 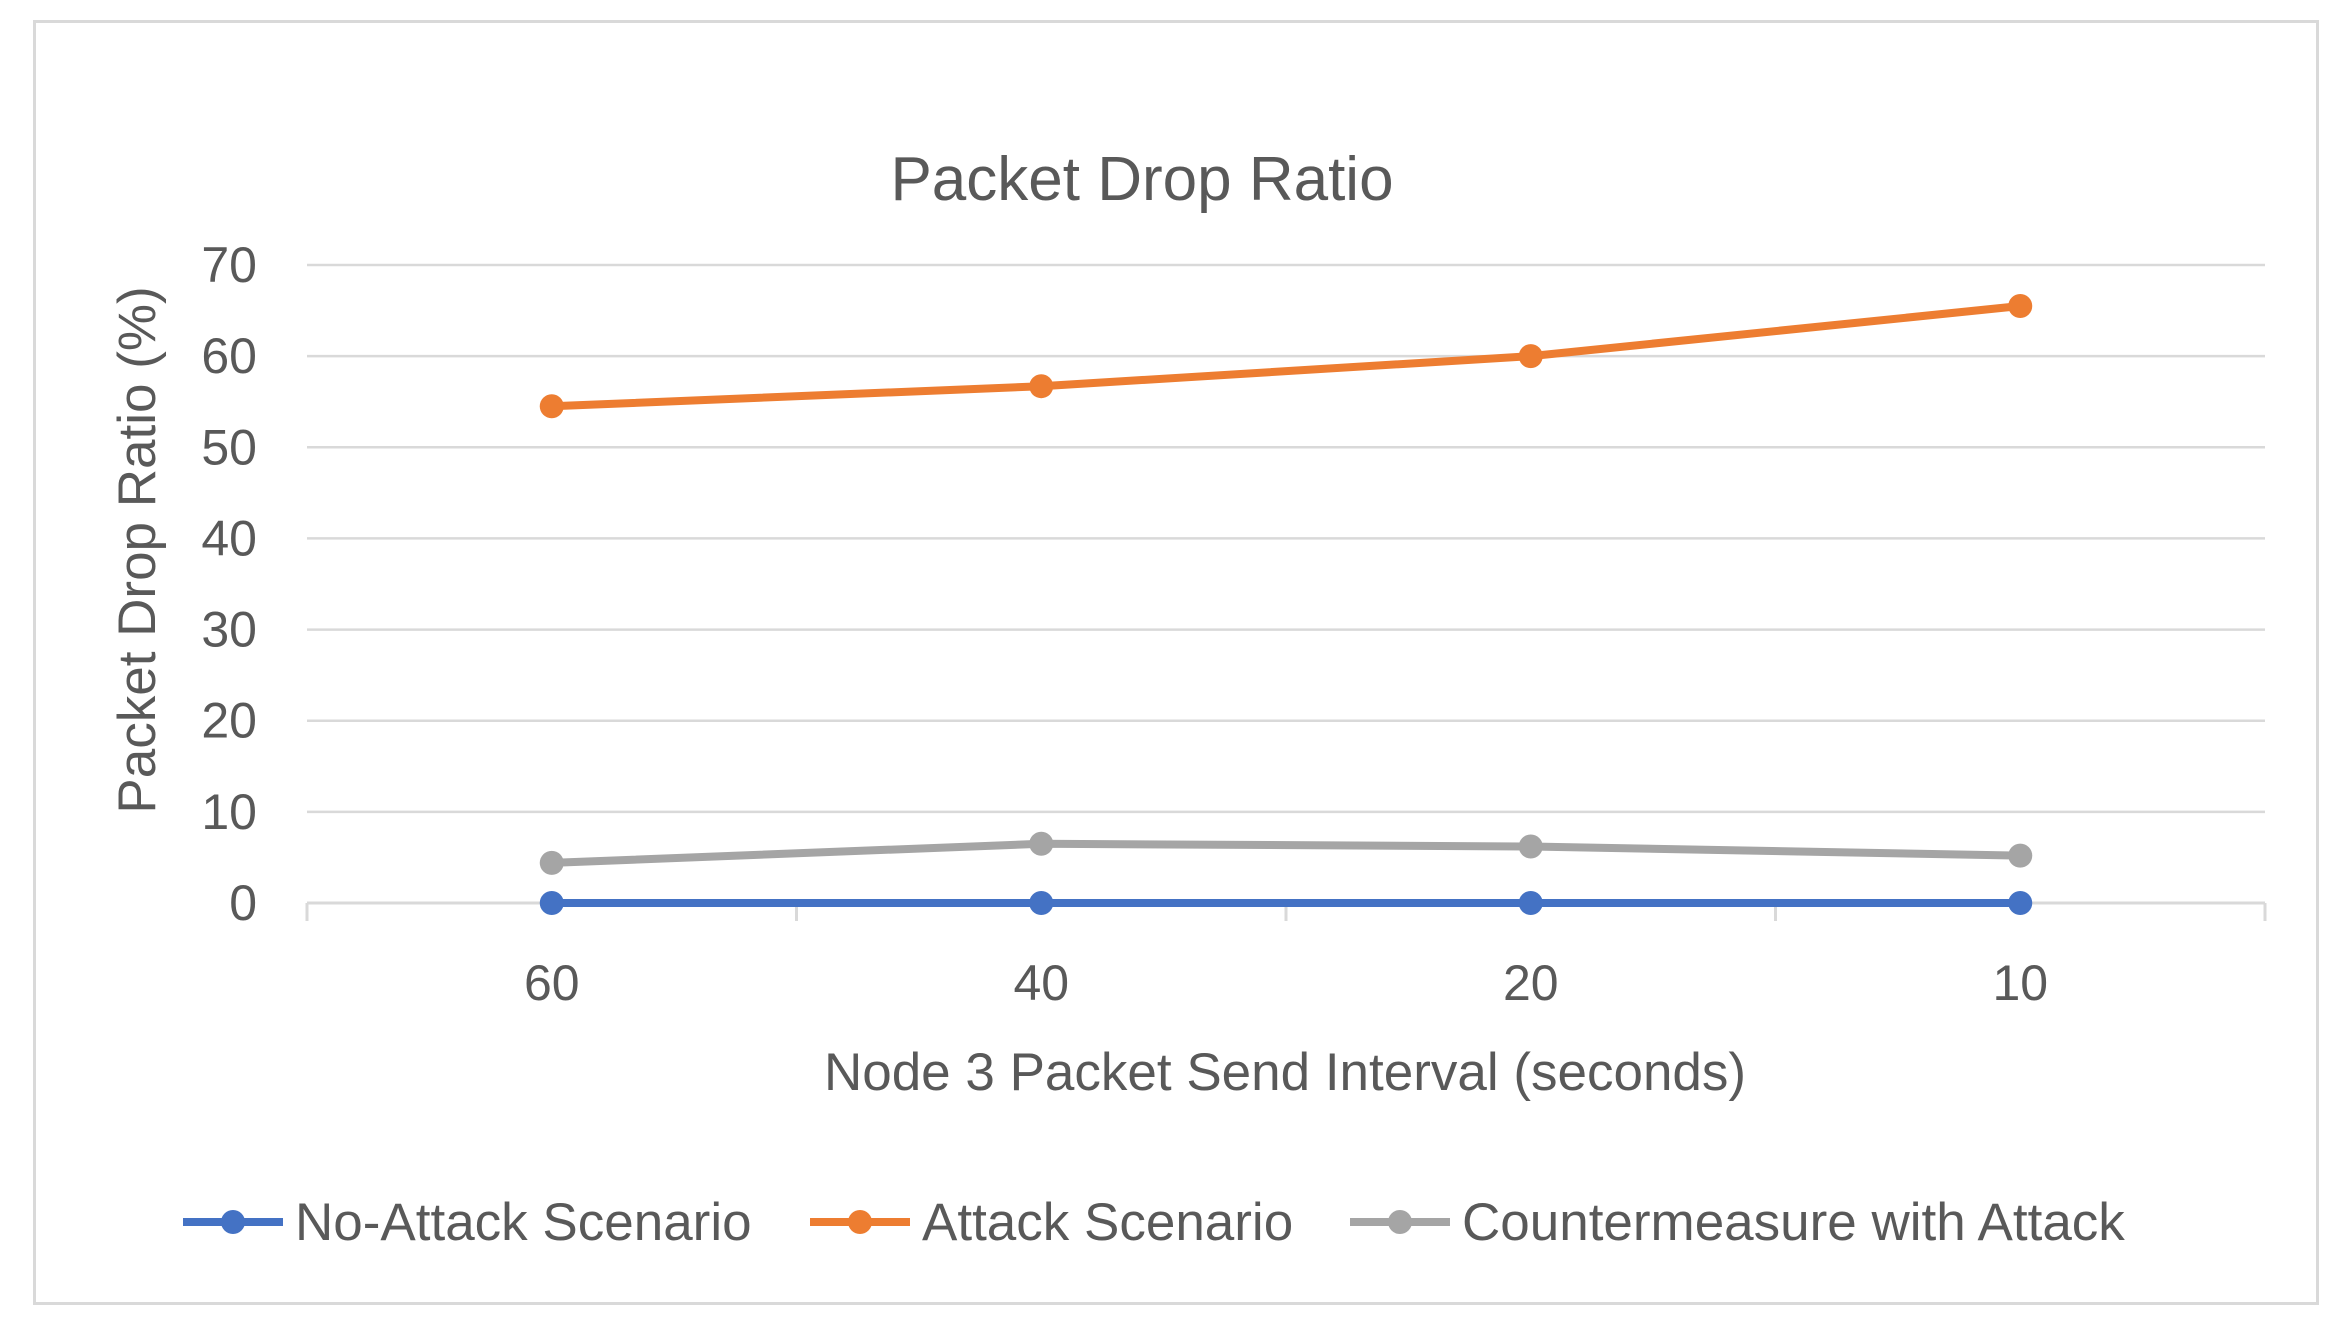 What do you see at coordinates (1107, 1222) in the screenshot?
I see `legend-label: Attack Scenario` at bounding box center [1107, 1222].